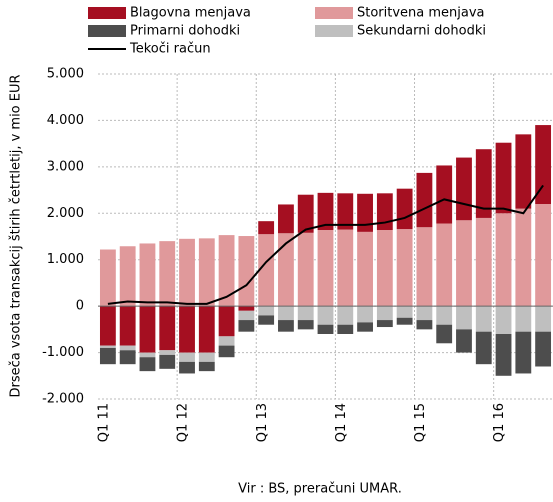 The height and width of the screenshot is (502, 553). I want to click on y-tick-label: 5.000, so click(65, 74).